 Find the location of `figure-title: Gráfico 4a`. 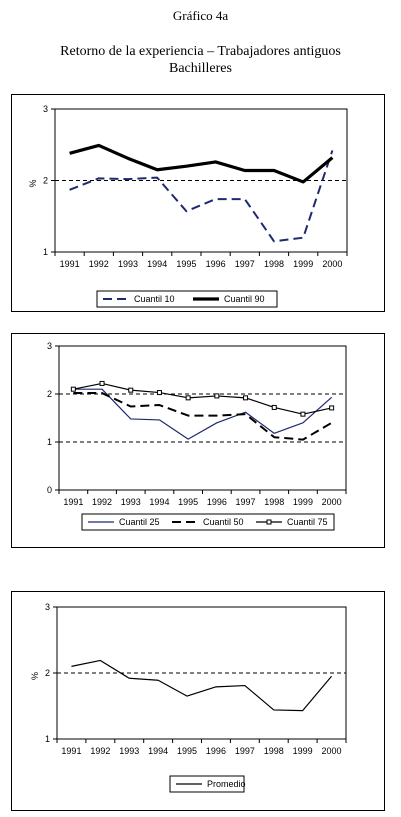

figure-title: Gráfico 4a is located at coordinates (200, 15).